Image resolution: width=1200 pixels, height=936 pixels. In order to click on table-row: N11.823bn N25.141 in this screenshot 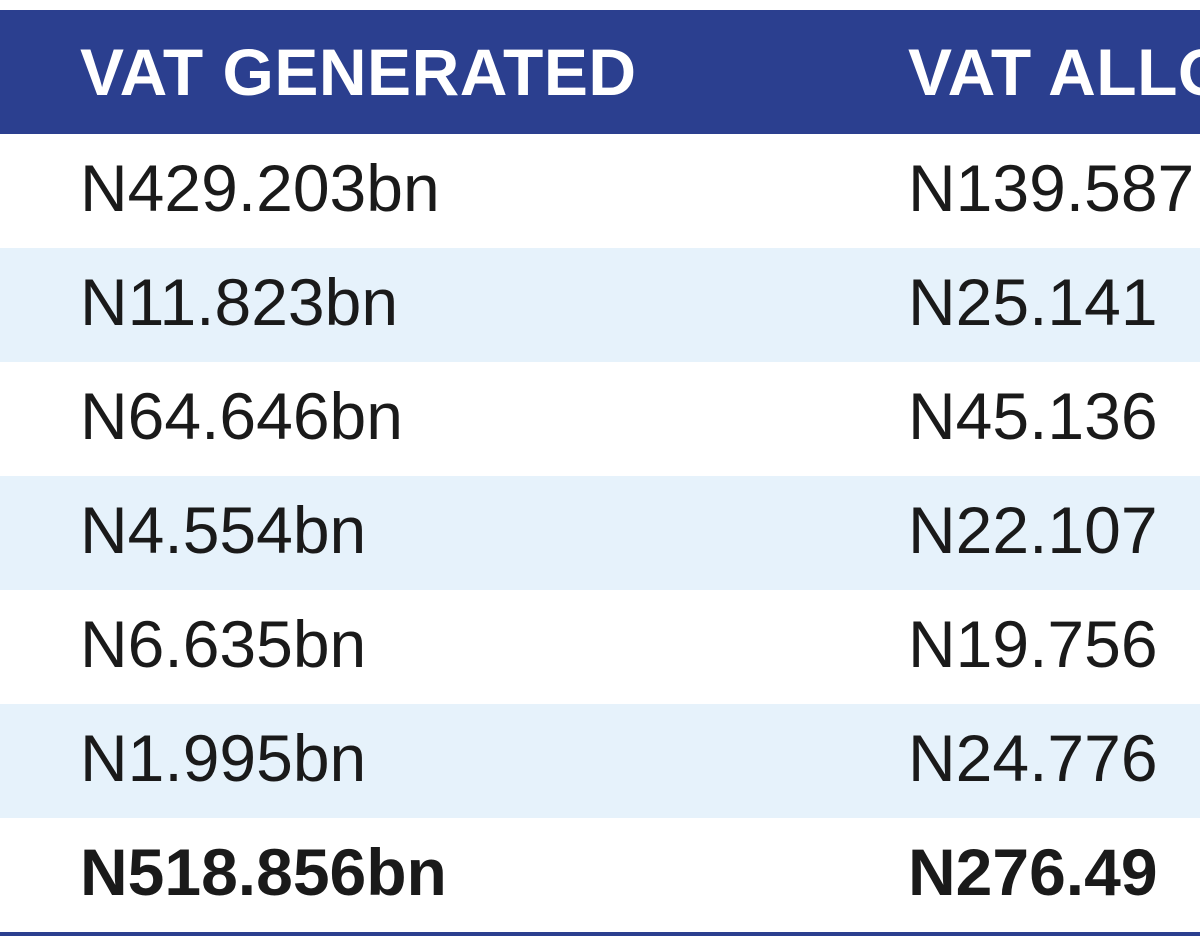, I will do `click(600, 305)`.